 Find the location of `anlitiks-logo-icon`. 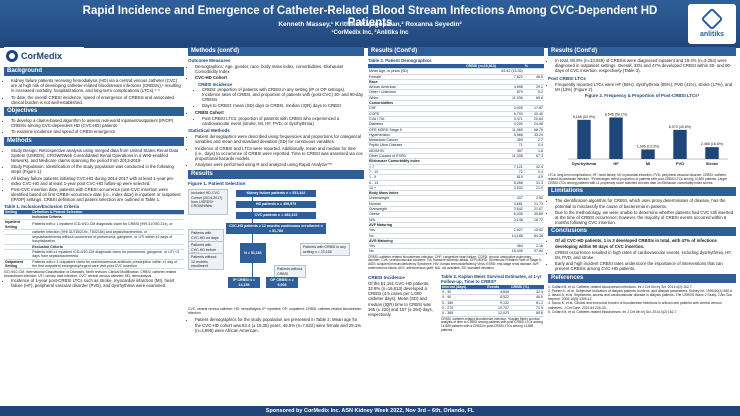

anlitiks-logo-icon is located at coordinates (712, 18).